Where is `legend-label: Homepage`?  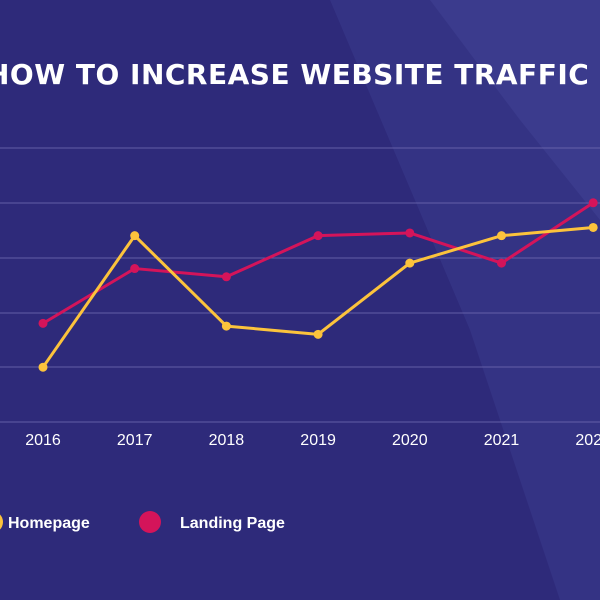 legend-label: Homepage is located at coordinates (49, 523).